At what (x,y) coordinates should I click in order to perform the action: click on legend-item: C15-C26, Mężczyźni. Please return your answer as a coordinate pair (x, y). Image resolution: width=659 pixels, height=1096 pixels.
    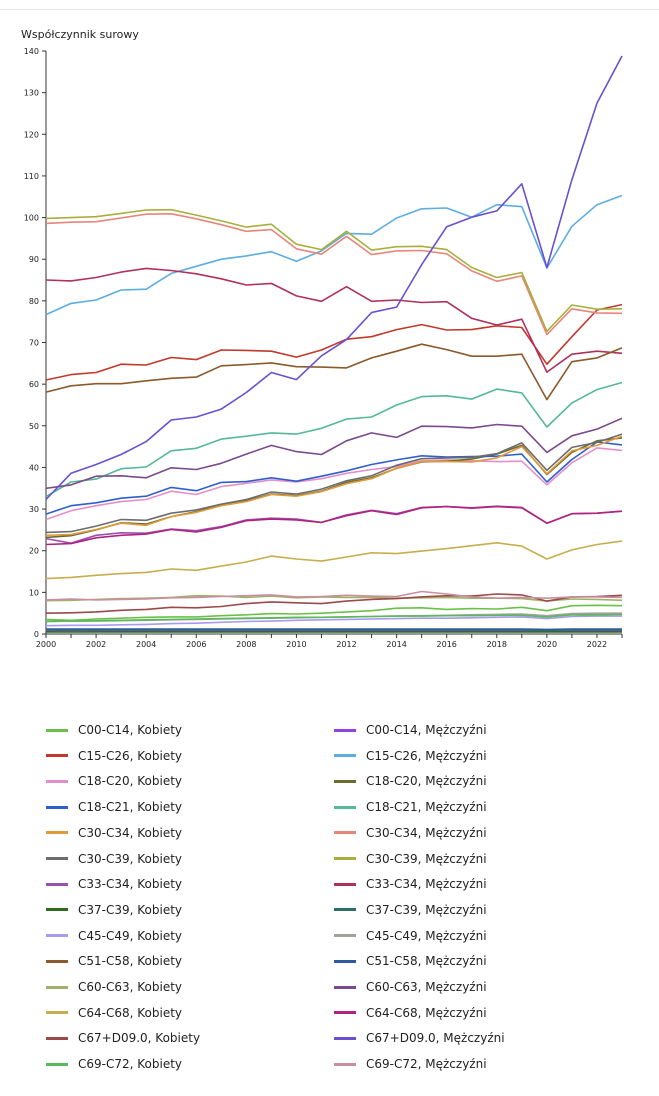
    Looking at the image, I should click on (410, 756).